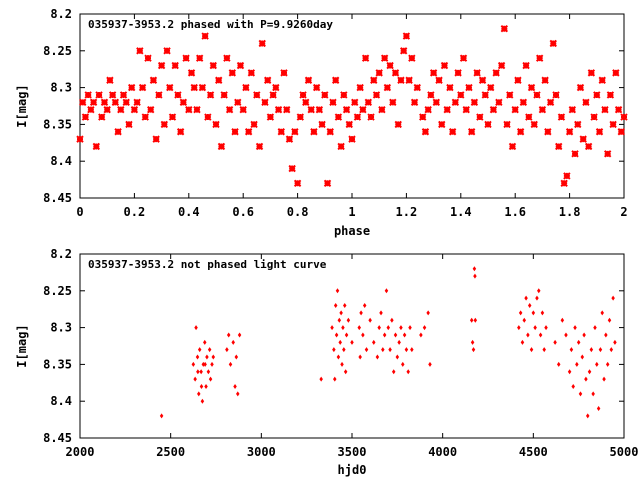 The image size is (640, 480). I want to click on x-axis-label: phase, so click(352, 231).